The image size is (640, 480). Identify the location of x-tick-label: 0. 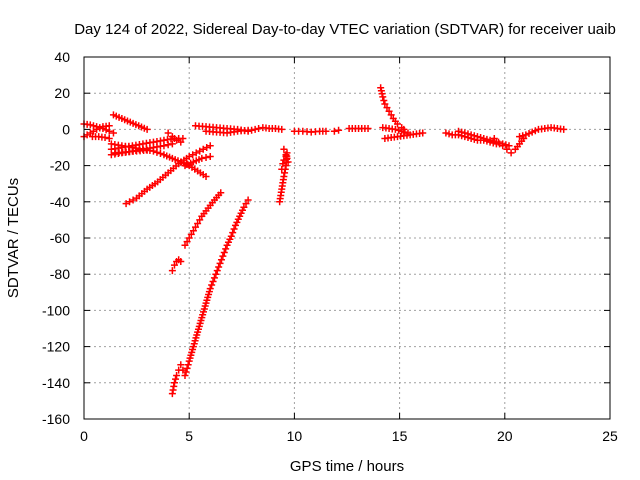
(84, 436).